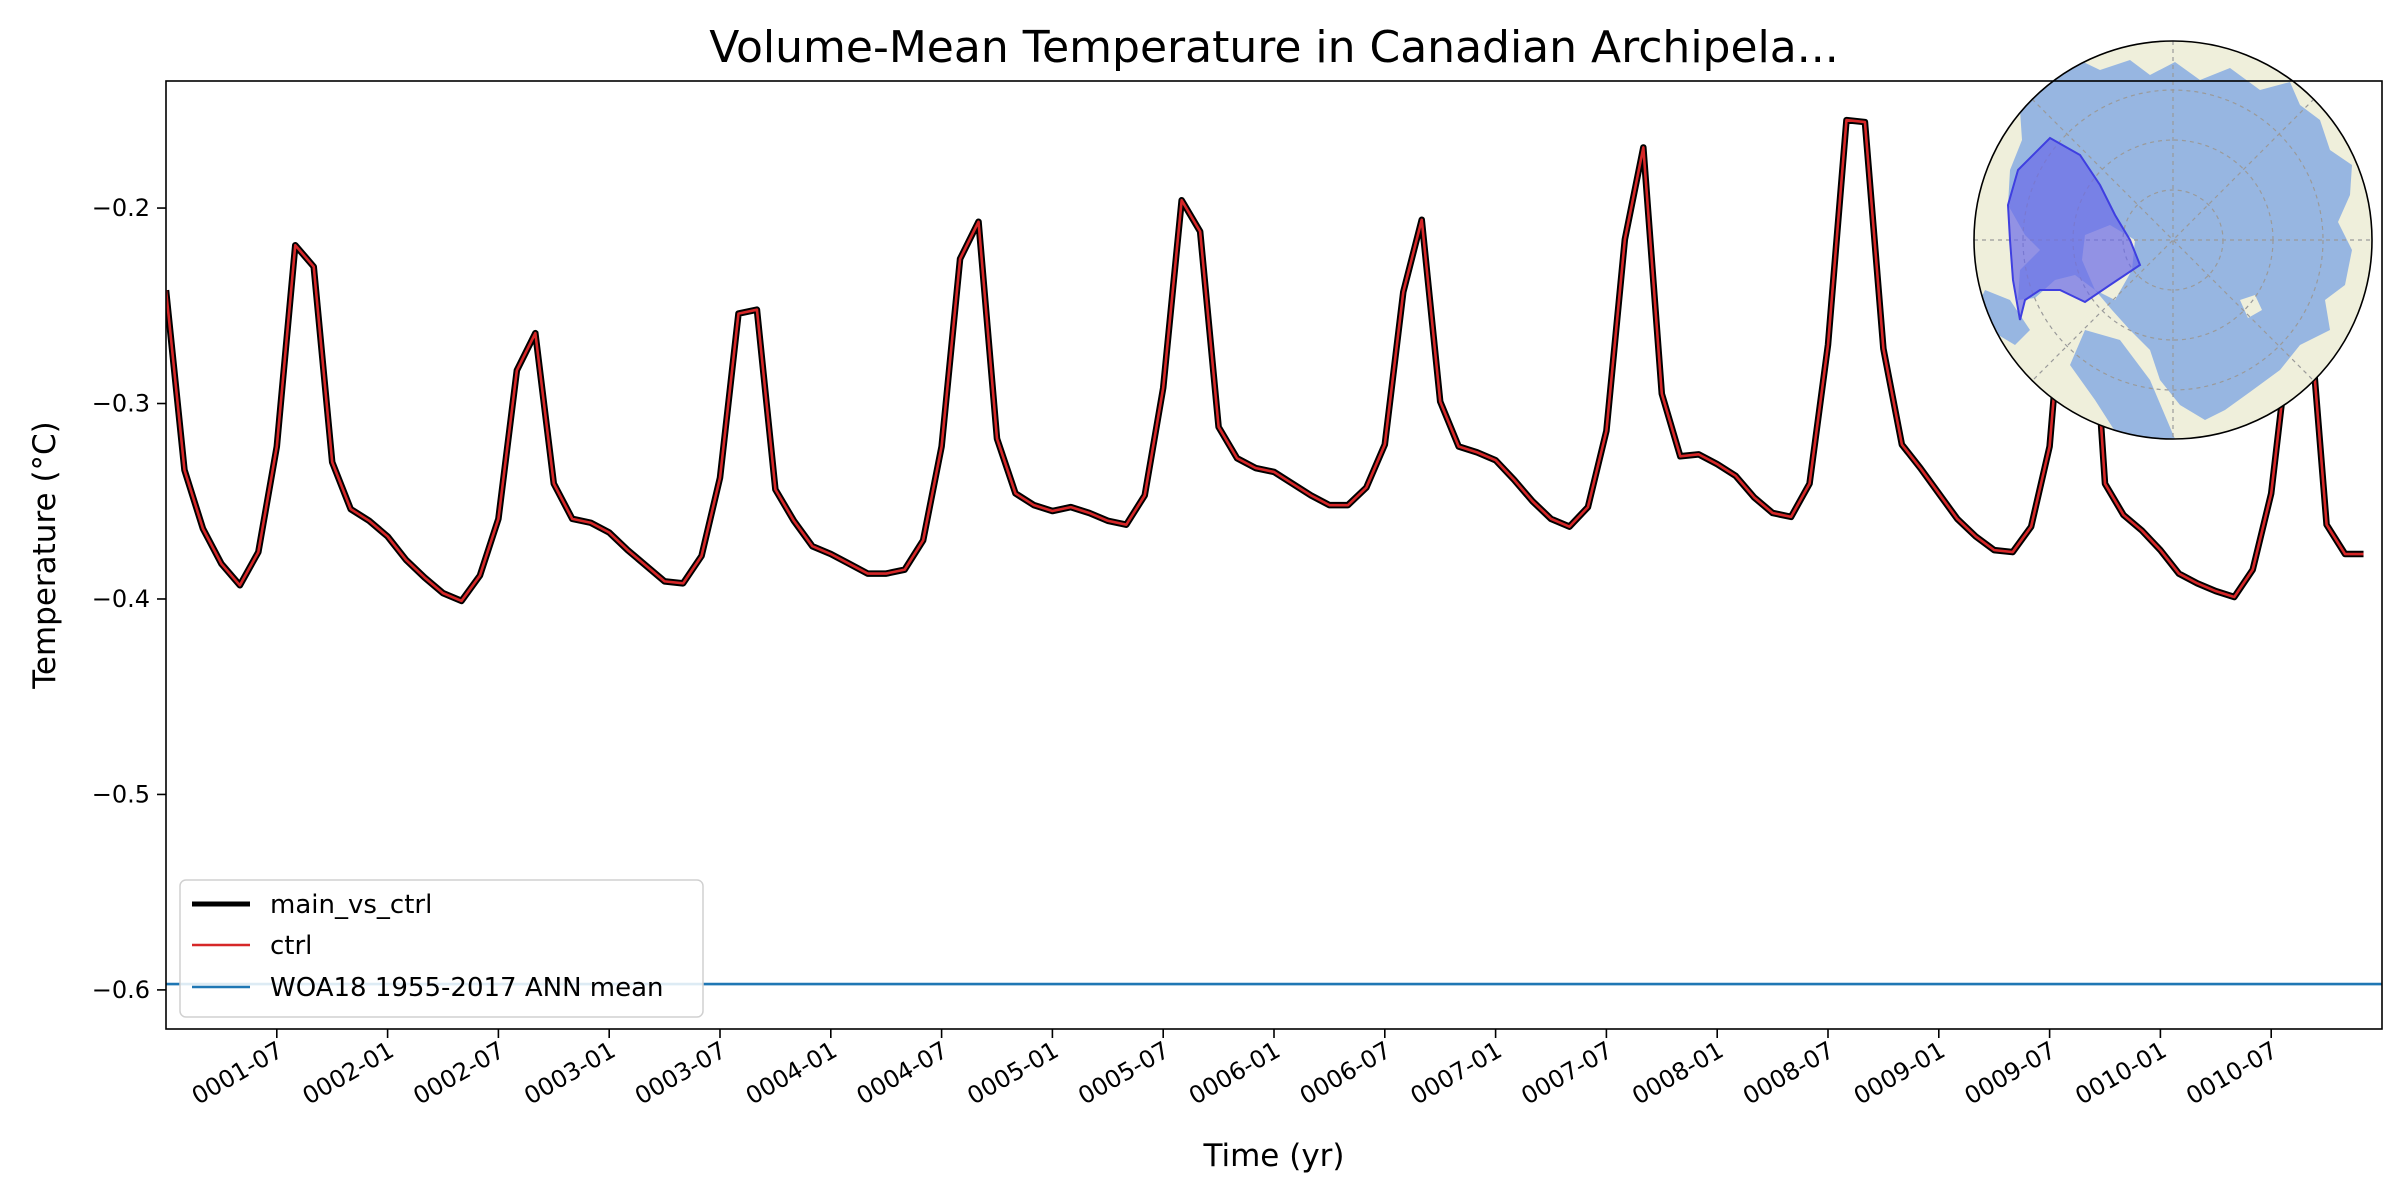 The width and height of the screenshot is (2400, 1200). What do you see at coordinates (2121, 1073) in the screenshot?
I see `x-tick-label: 0010-01` at bounding box center [2121, 1073].